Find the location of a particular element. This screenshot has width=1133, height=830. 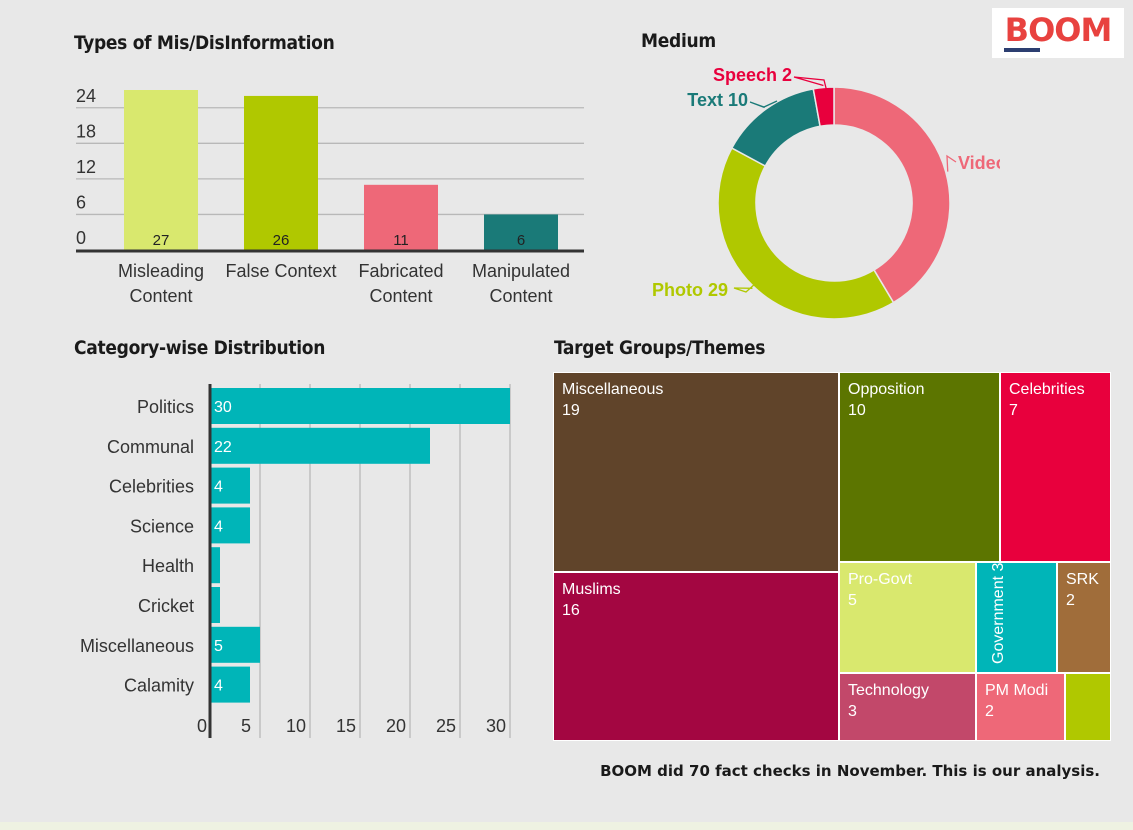

treemap-cell-label: SRK is located at coordinates (1082, 579).